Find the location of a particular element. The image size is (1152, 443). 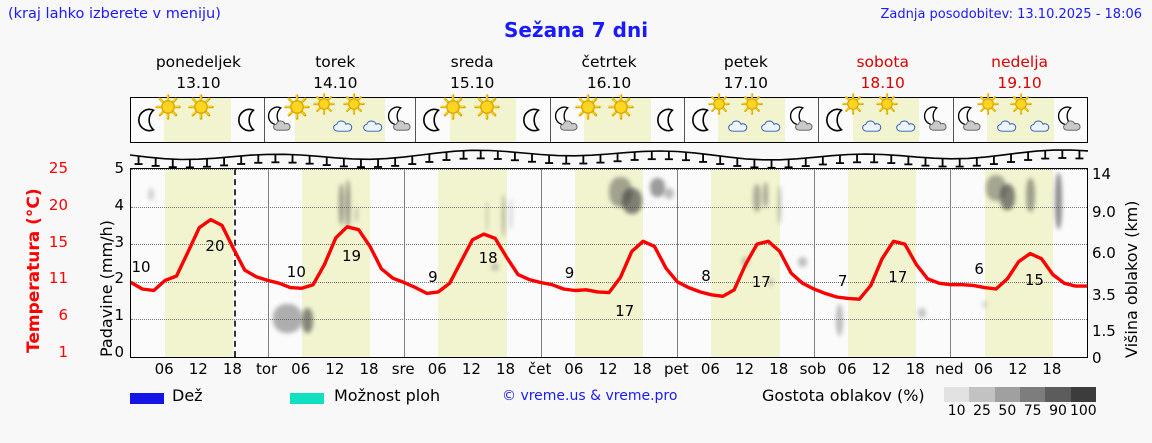

day-header-5: sobota 18.10 is located at coordinates (882, 74).